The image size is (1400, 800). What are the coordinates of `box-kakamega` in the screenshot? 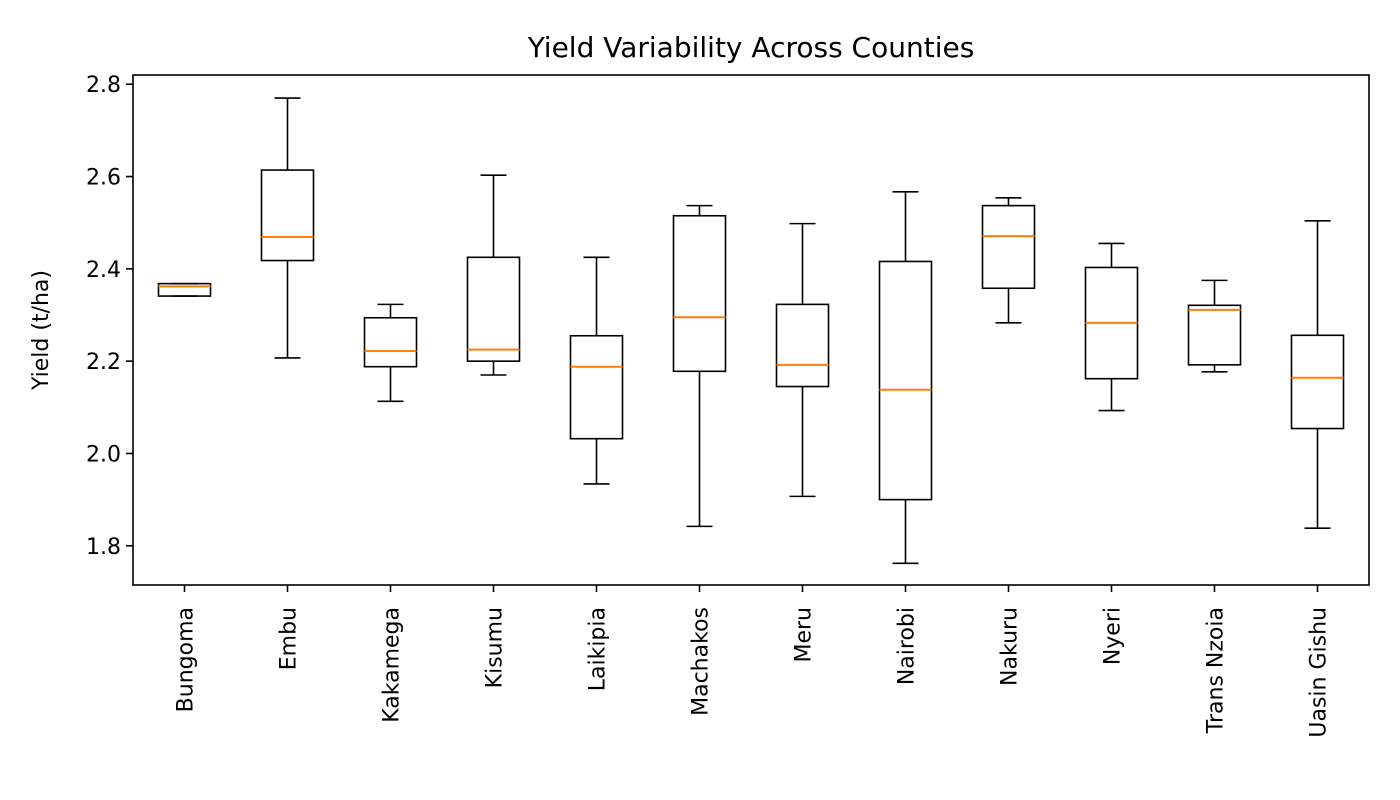 It's located at (390, 353).